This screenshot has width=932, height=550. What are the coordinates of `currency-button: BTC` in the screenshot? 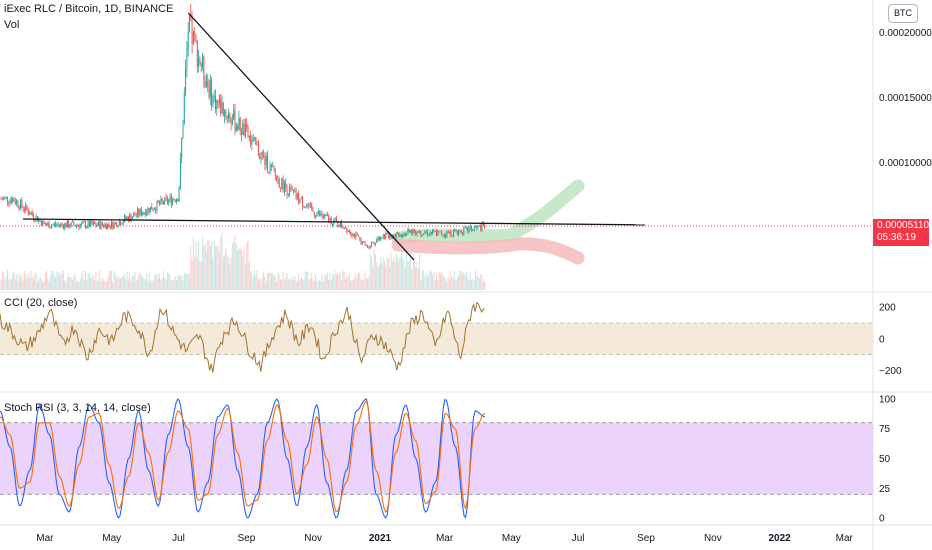 It's located at (903, 13).